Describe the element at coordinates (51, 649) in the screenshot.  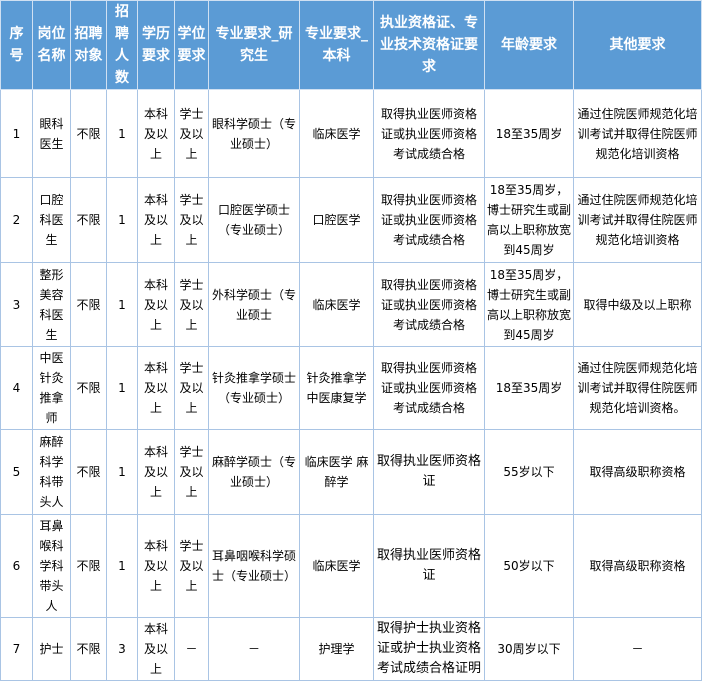
I see `cell-position: 护士` at that location.